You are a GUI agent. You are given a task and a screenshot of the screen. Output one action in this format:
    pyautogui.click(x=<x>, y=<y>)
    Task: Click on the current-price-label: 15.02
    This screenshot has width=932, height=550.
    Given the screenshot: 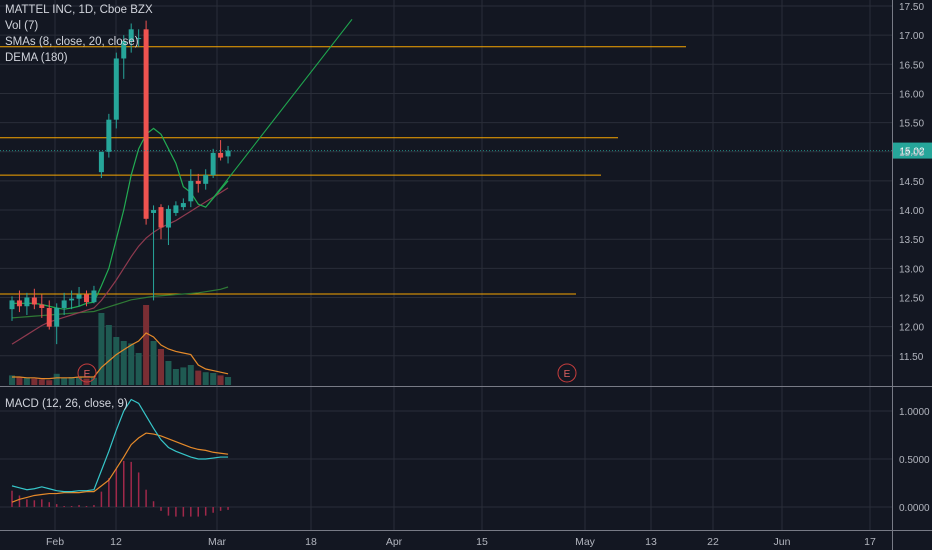 What is the action you would take?
    pyautogui.click(x=911, y=152)
    